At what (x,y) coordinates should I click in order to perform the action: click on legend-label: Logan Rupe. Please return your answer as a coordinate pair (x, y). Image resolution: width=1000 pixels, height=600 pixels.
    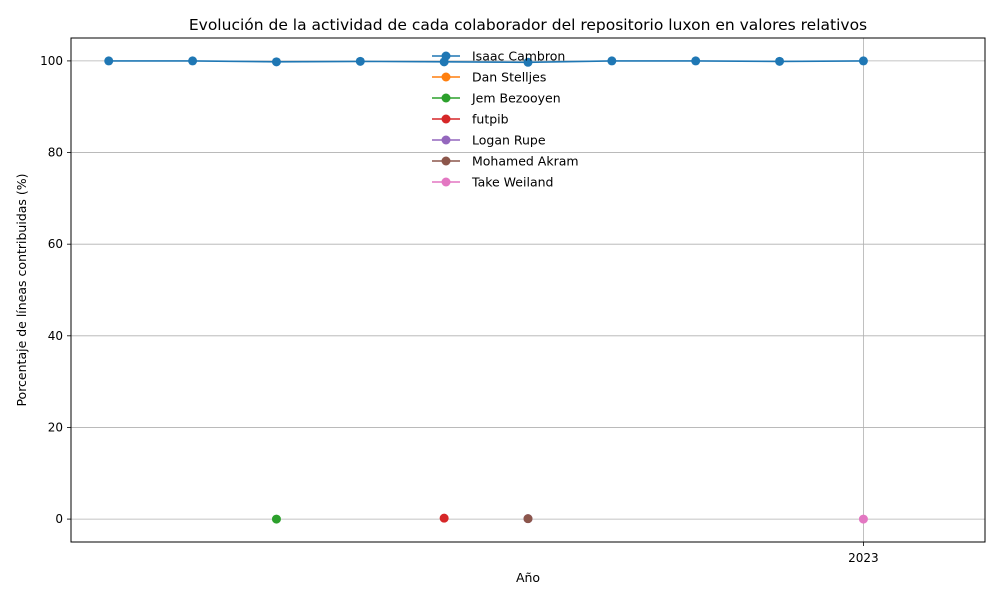
    Looking at the image, I should click on (509, 140).